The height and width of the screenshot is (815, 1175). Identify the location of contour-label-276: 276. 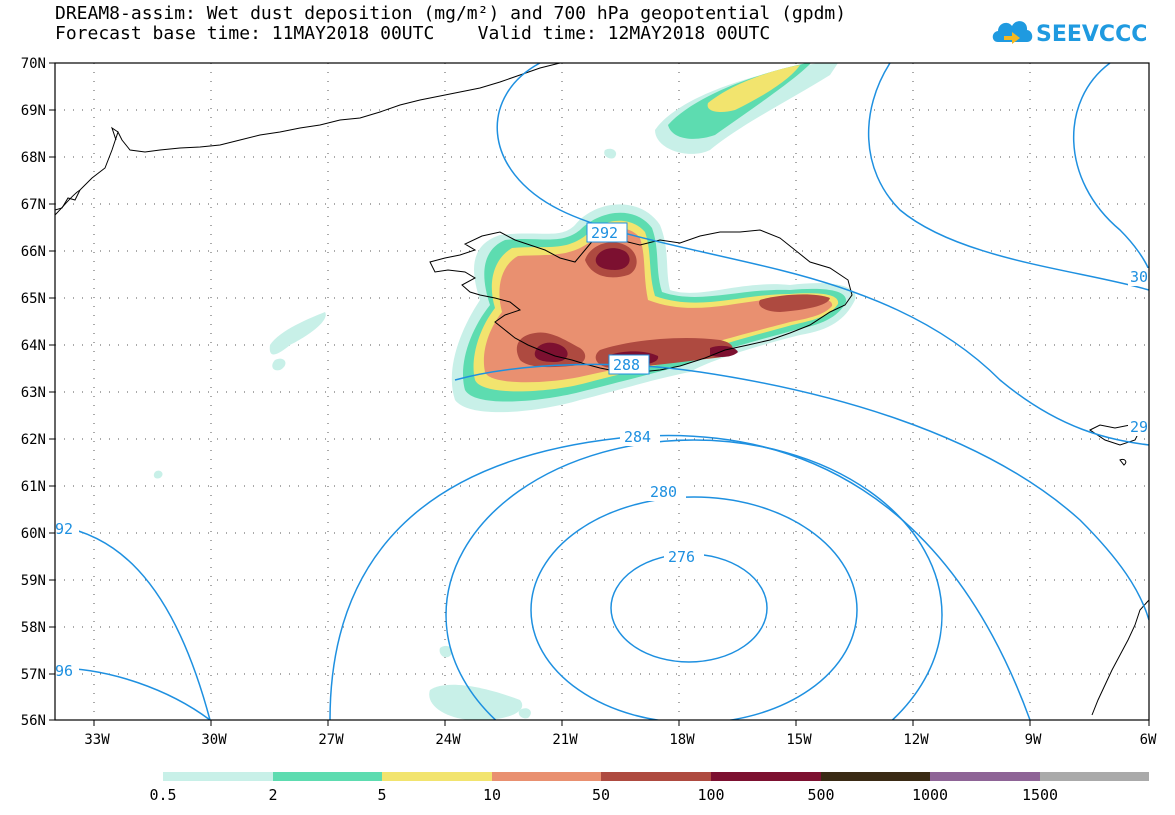
(681, 557).